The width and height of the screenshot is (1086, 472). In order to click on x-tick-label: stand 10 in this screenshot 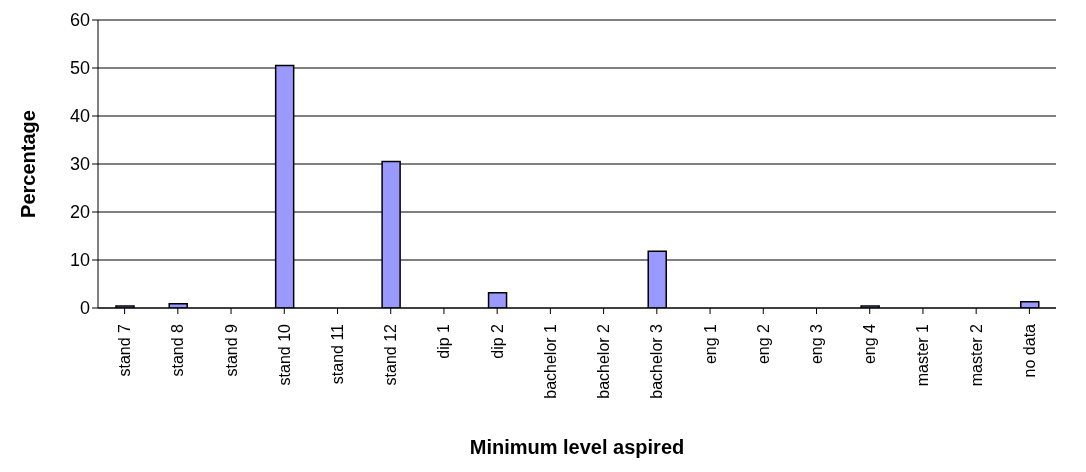, I will do `click(284, 354)`.